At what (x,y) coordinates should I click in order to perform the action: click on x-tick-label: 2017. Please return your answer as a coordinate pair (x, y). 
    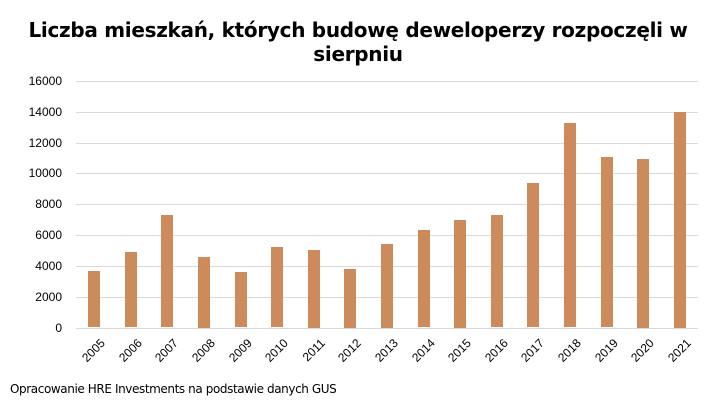
    Looking at the image, I should click on (532, 350).